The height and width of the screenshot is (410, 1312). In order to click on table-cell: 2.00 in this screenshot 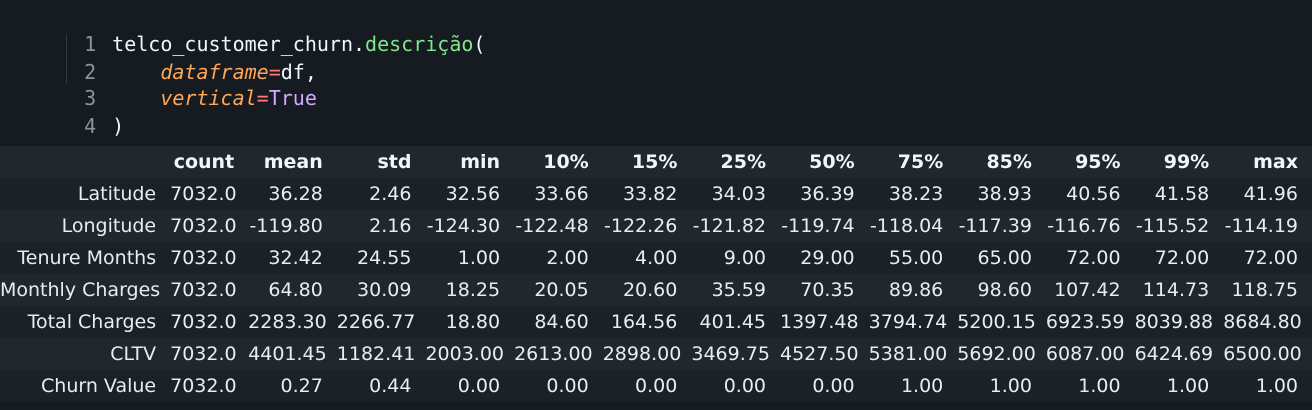, I will do `click(567, 258)`.